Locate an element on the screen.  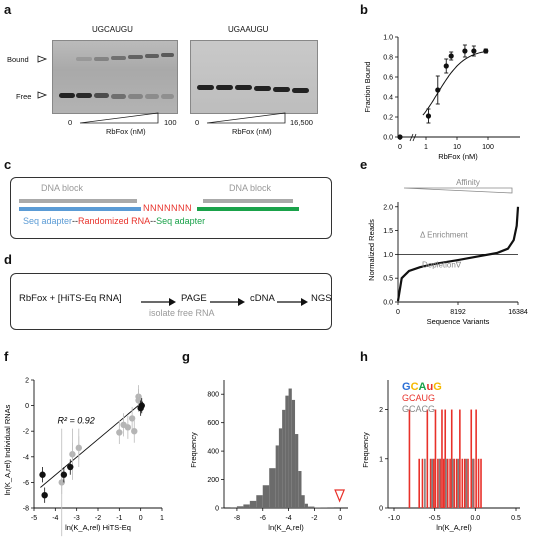
motif-logo-letter: G is located at coordinates (437, 387).